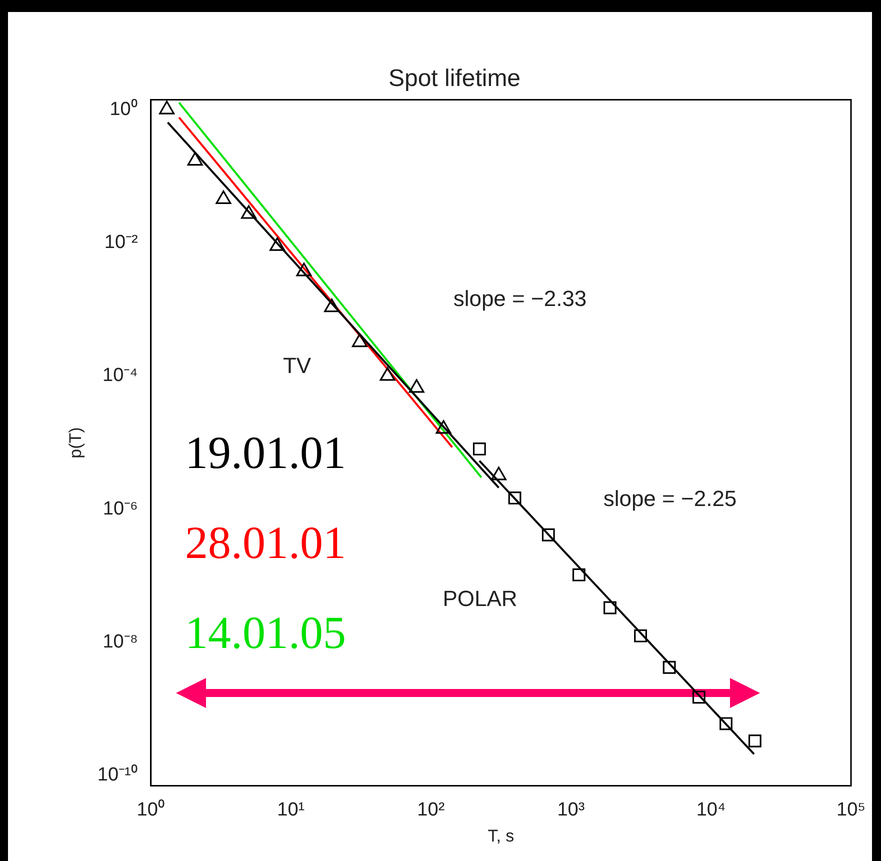  What do you see at coordinates (297, 365) in the screenshot?
I see `annotation: TV` at bounding box center [297, 365].